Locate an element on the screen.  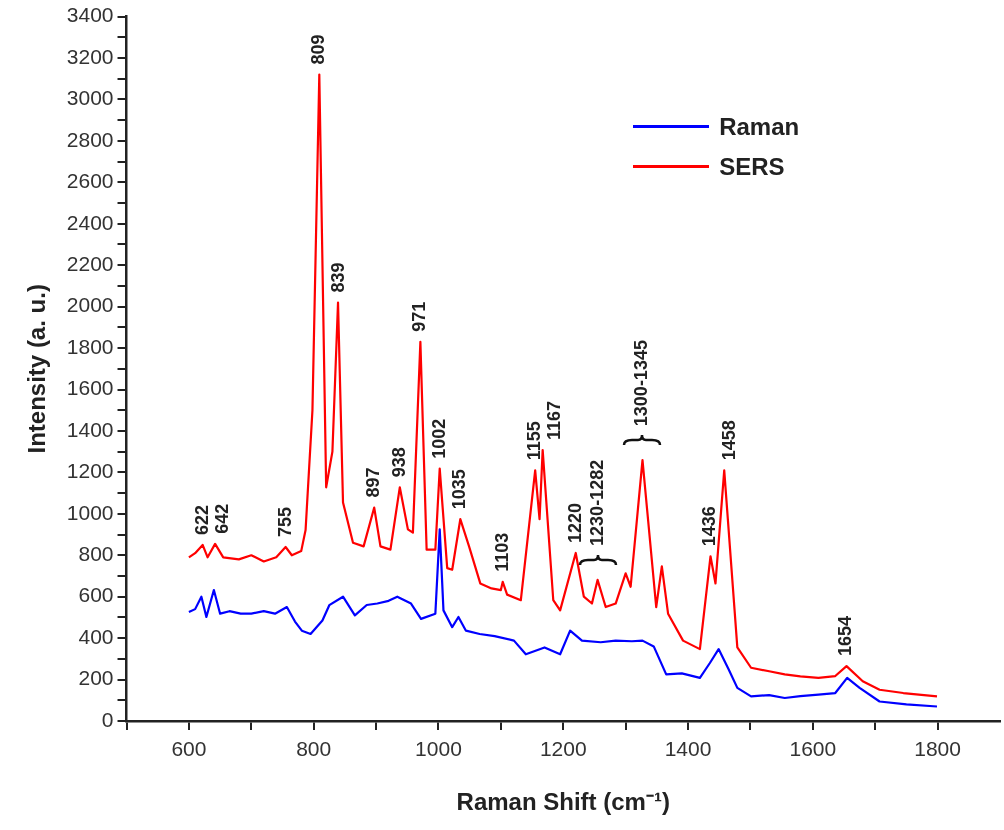
annotation: 971 is located at coordinates (419, 316).